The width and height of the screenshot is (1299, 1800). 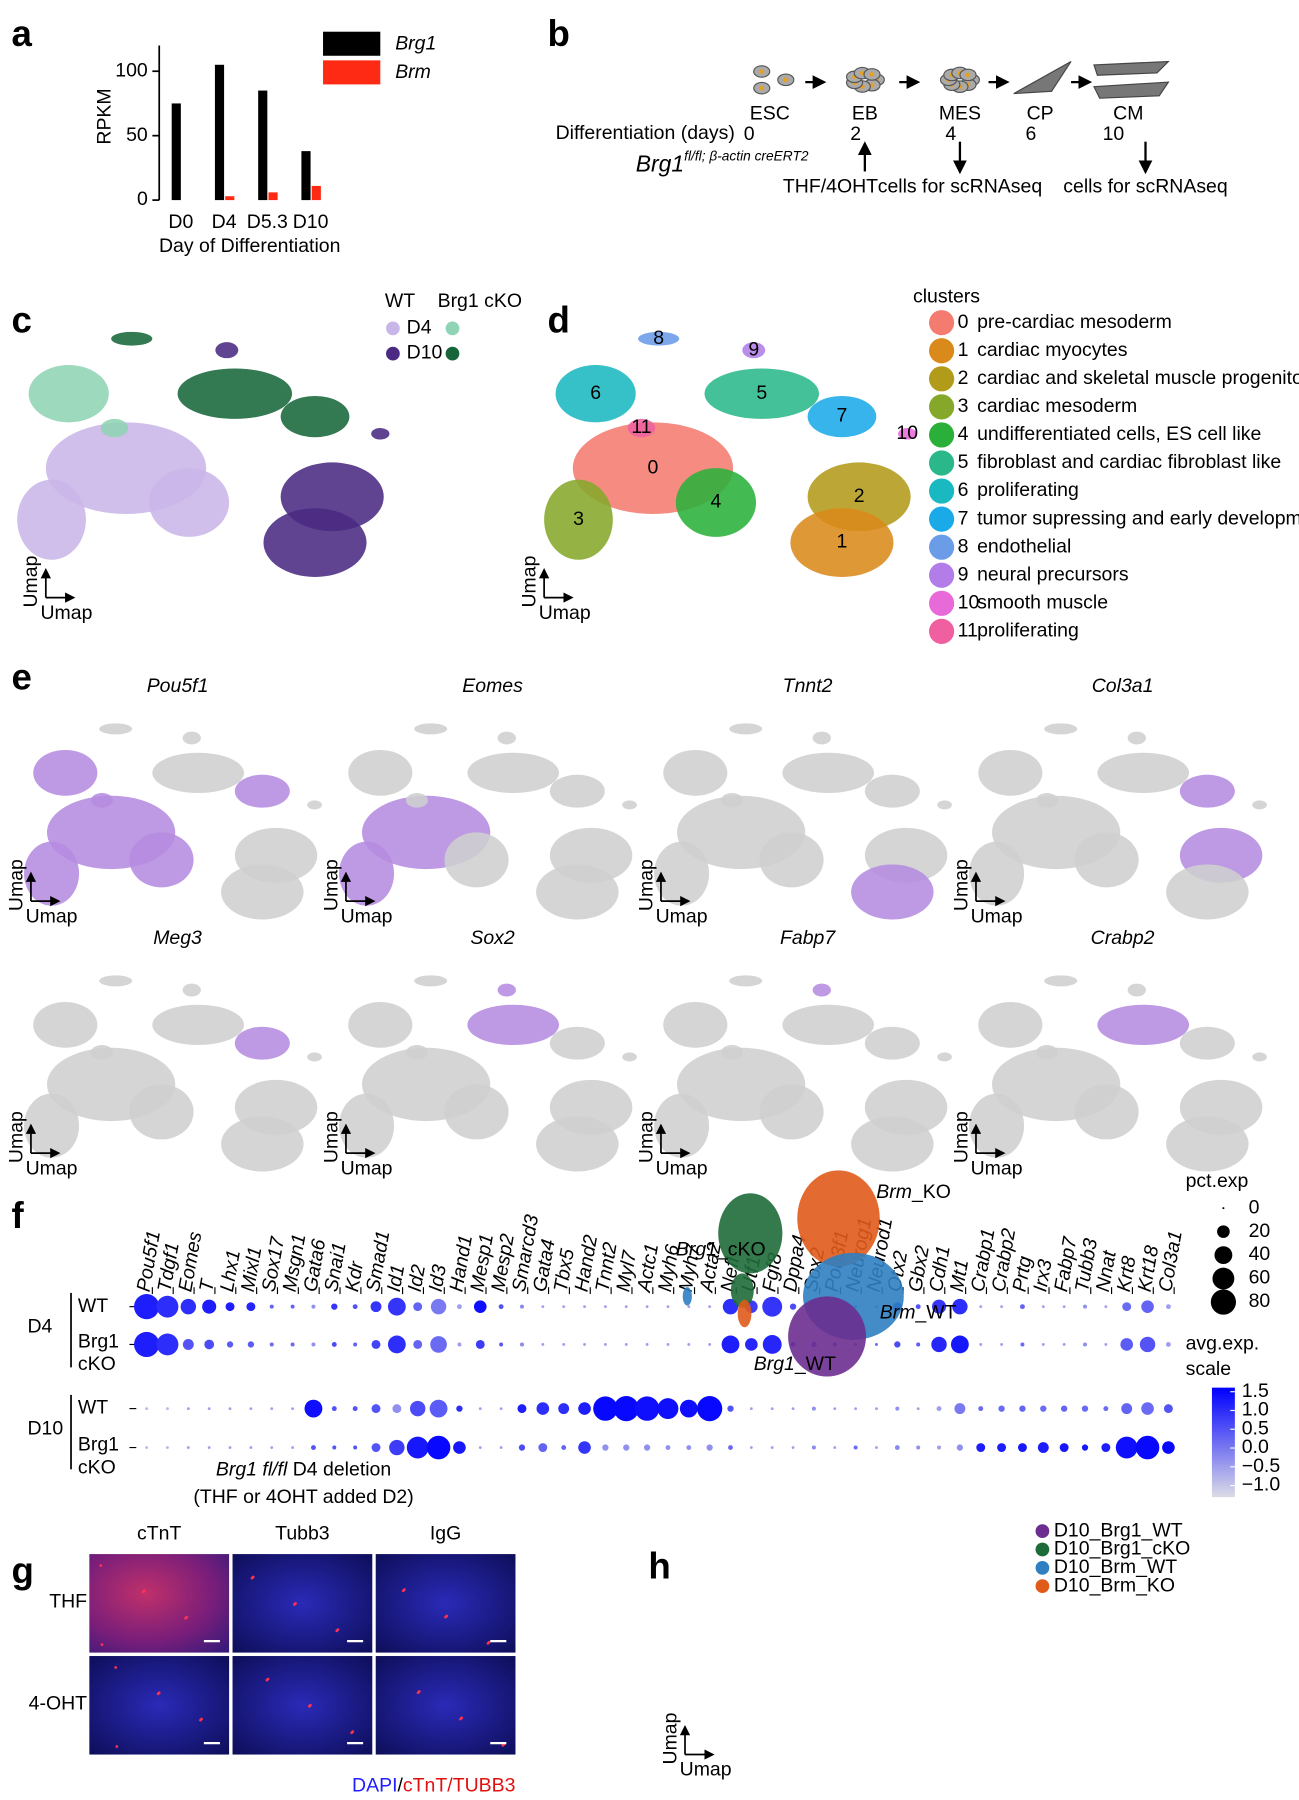 What do you see at coordinates (1208, 1369) in the screenshot?
I see `color-title: scale` at bounding box center [1208, 1369].